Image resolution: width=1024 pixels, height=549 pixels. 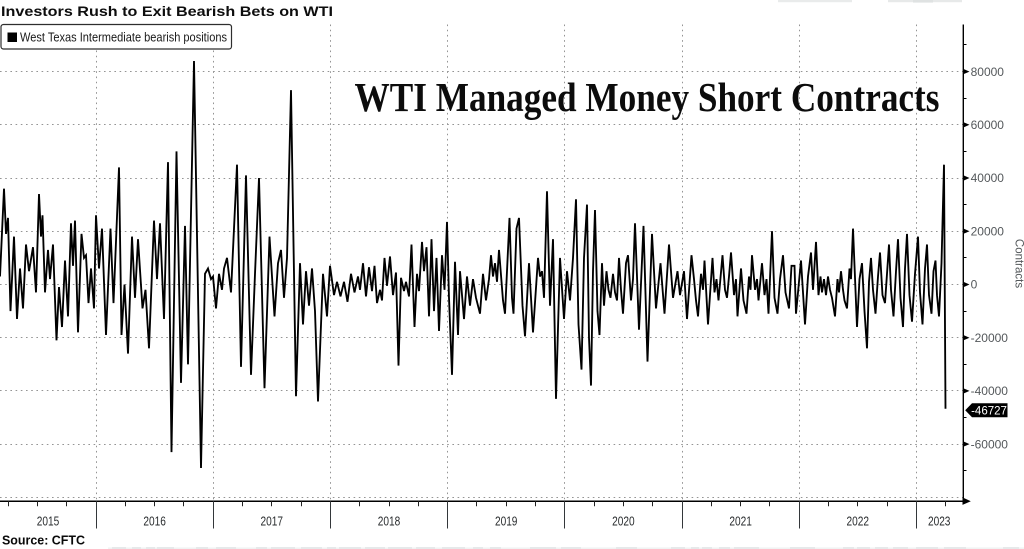 I want to click on svg-text: Contracts, so click(x=1018, y=263).